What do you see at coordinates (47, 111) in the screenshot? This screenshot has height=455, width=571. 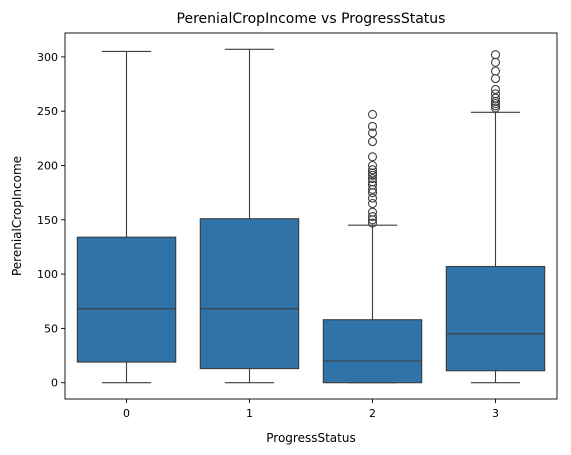 I see `y-tick-label: 250` at bounding box center [47, 111].